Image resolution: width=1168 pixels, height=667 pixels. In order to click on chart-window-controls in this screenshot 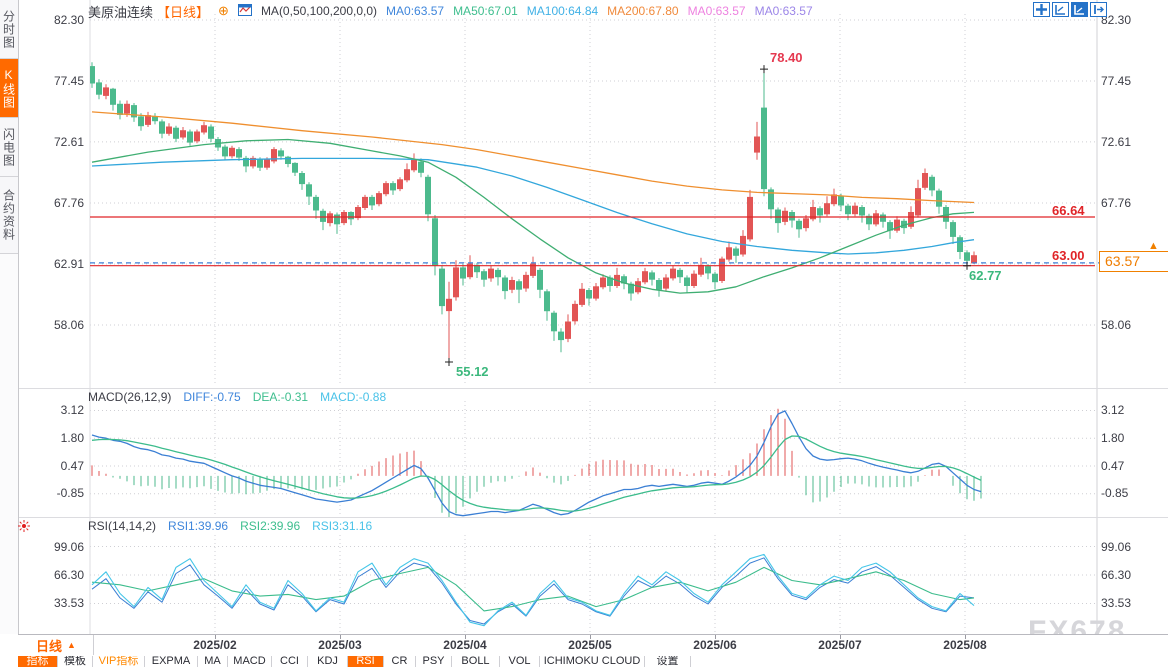, I will do `click(1070, 9)`.